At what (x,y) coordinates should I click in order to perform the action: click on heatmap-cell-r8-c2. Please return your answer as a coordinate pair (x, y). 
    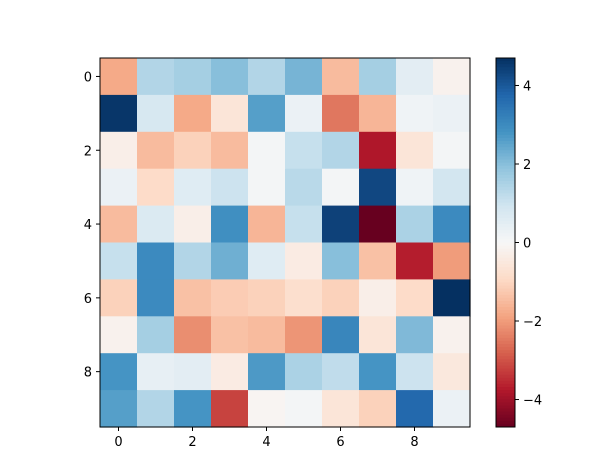
    Looking at the image, I should click on (193, 372).